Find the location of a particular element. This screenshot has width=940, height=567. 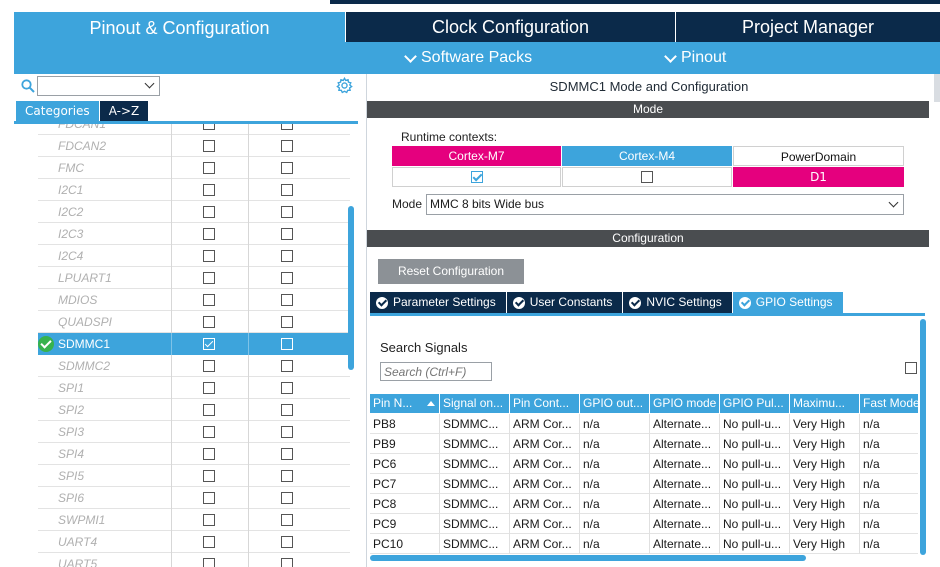

peripheral-row: I2C4 is located at coordinates (194, 256).